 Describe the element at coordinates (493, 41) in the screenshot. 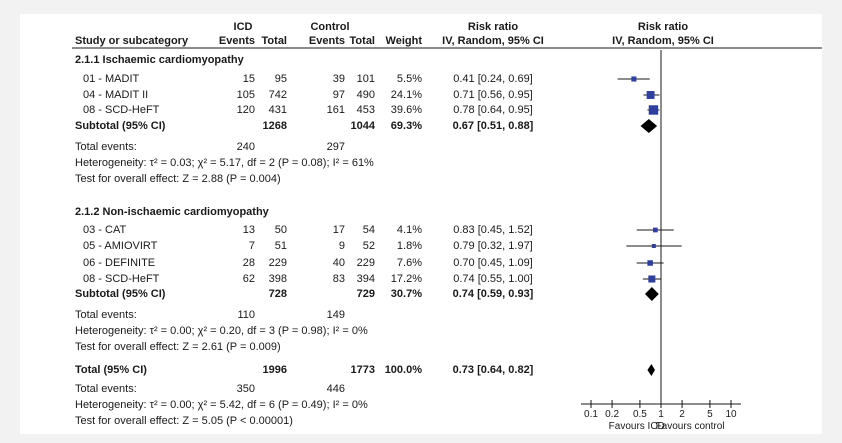

I see `risk-ratio-method-header: IV, Random, 95% CI` at that location.